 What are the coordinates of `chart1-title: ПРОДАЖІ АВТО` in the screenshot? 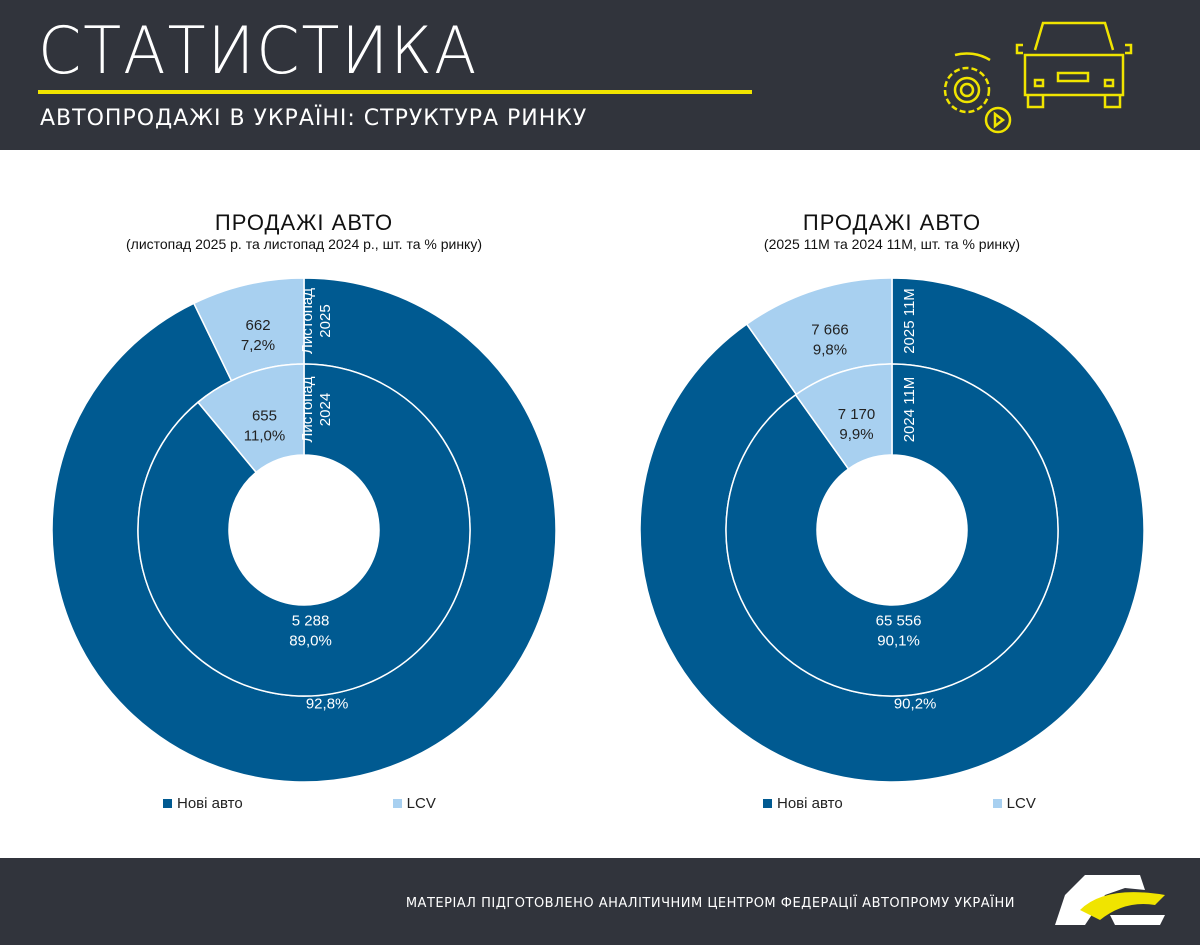 It's located at (304, 222).